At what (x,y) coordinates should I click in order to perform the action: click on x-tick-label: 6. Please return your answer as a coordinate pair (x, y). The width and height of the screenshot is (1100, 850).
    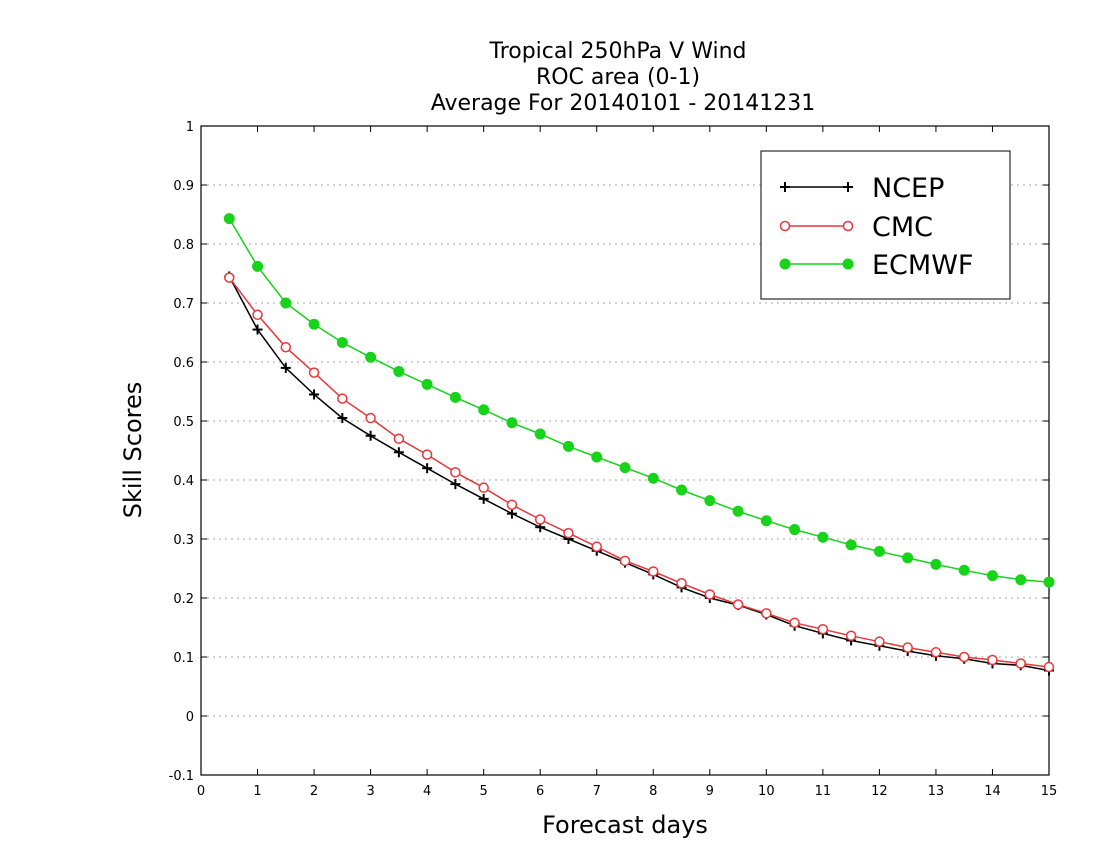
    Looking at the image, I should click on (540, 791).